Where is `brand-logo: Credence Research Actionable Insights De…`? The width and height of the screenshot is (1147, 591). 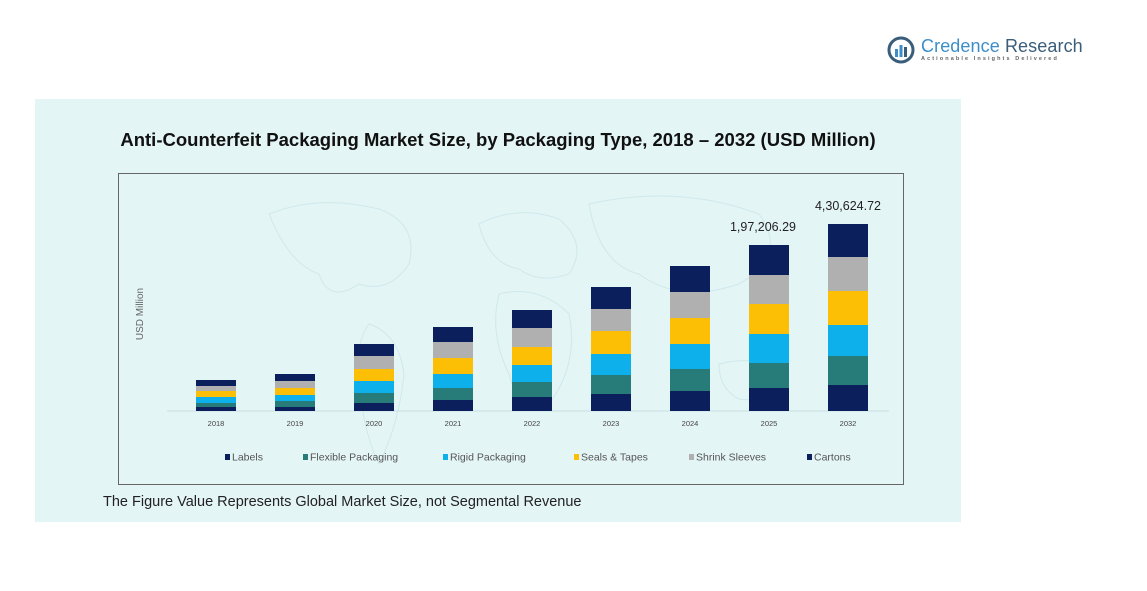
brand-logo: Credence Research Actionable Insights De… is located at coordinates (985, 50).